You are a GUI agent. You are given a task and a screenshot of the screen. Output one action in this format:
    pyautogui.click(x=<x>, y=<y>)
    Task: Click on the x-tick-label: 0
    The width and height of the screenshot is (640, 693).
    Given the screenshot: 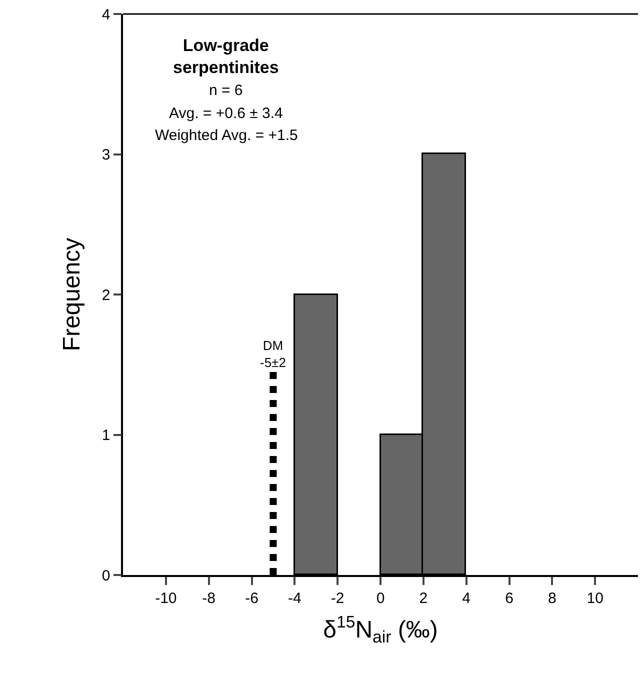 What is the action you would take?
    pyautogui.click(x=380, y=598)
    